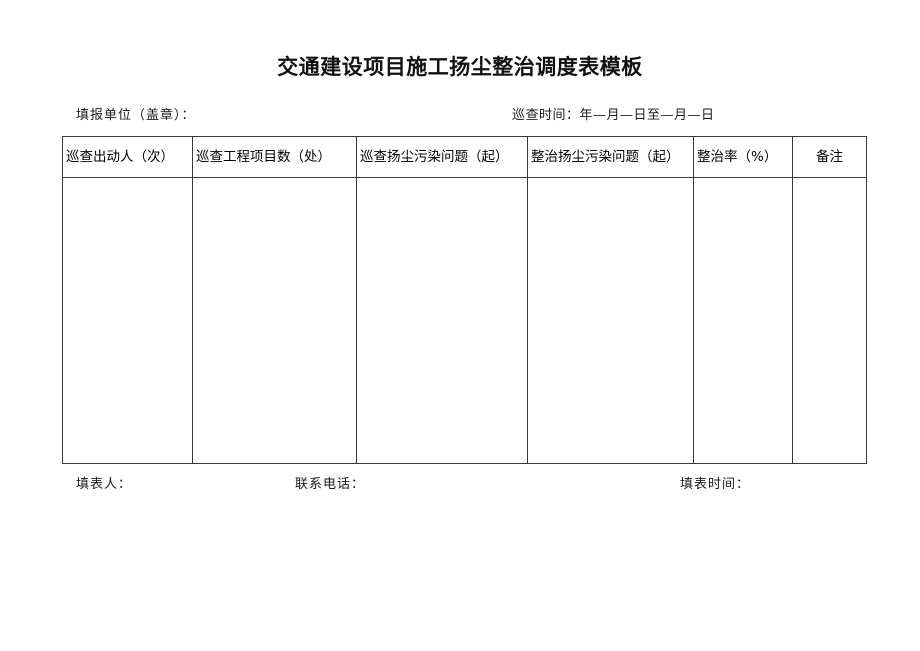 This screenshot has height=651, width=920. I want to click on subheader-row: 填报单位（盖章）： 巡查时间：年—月—日至—月—日, so click(460, 116).